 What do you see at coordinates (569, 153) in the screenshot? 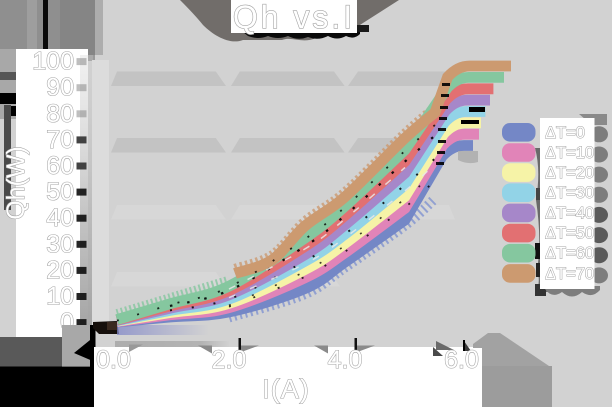
I see `svg-text: ΔT=10` at bounding box center [569, 153].